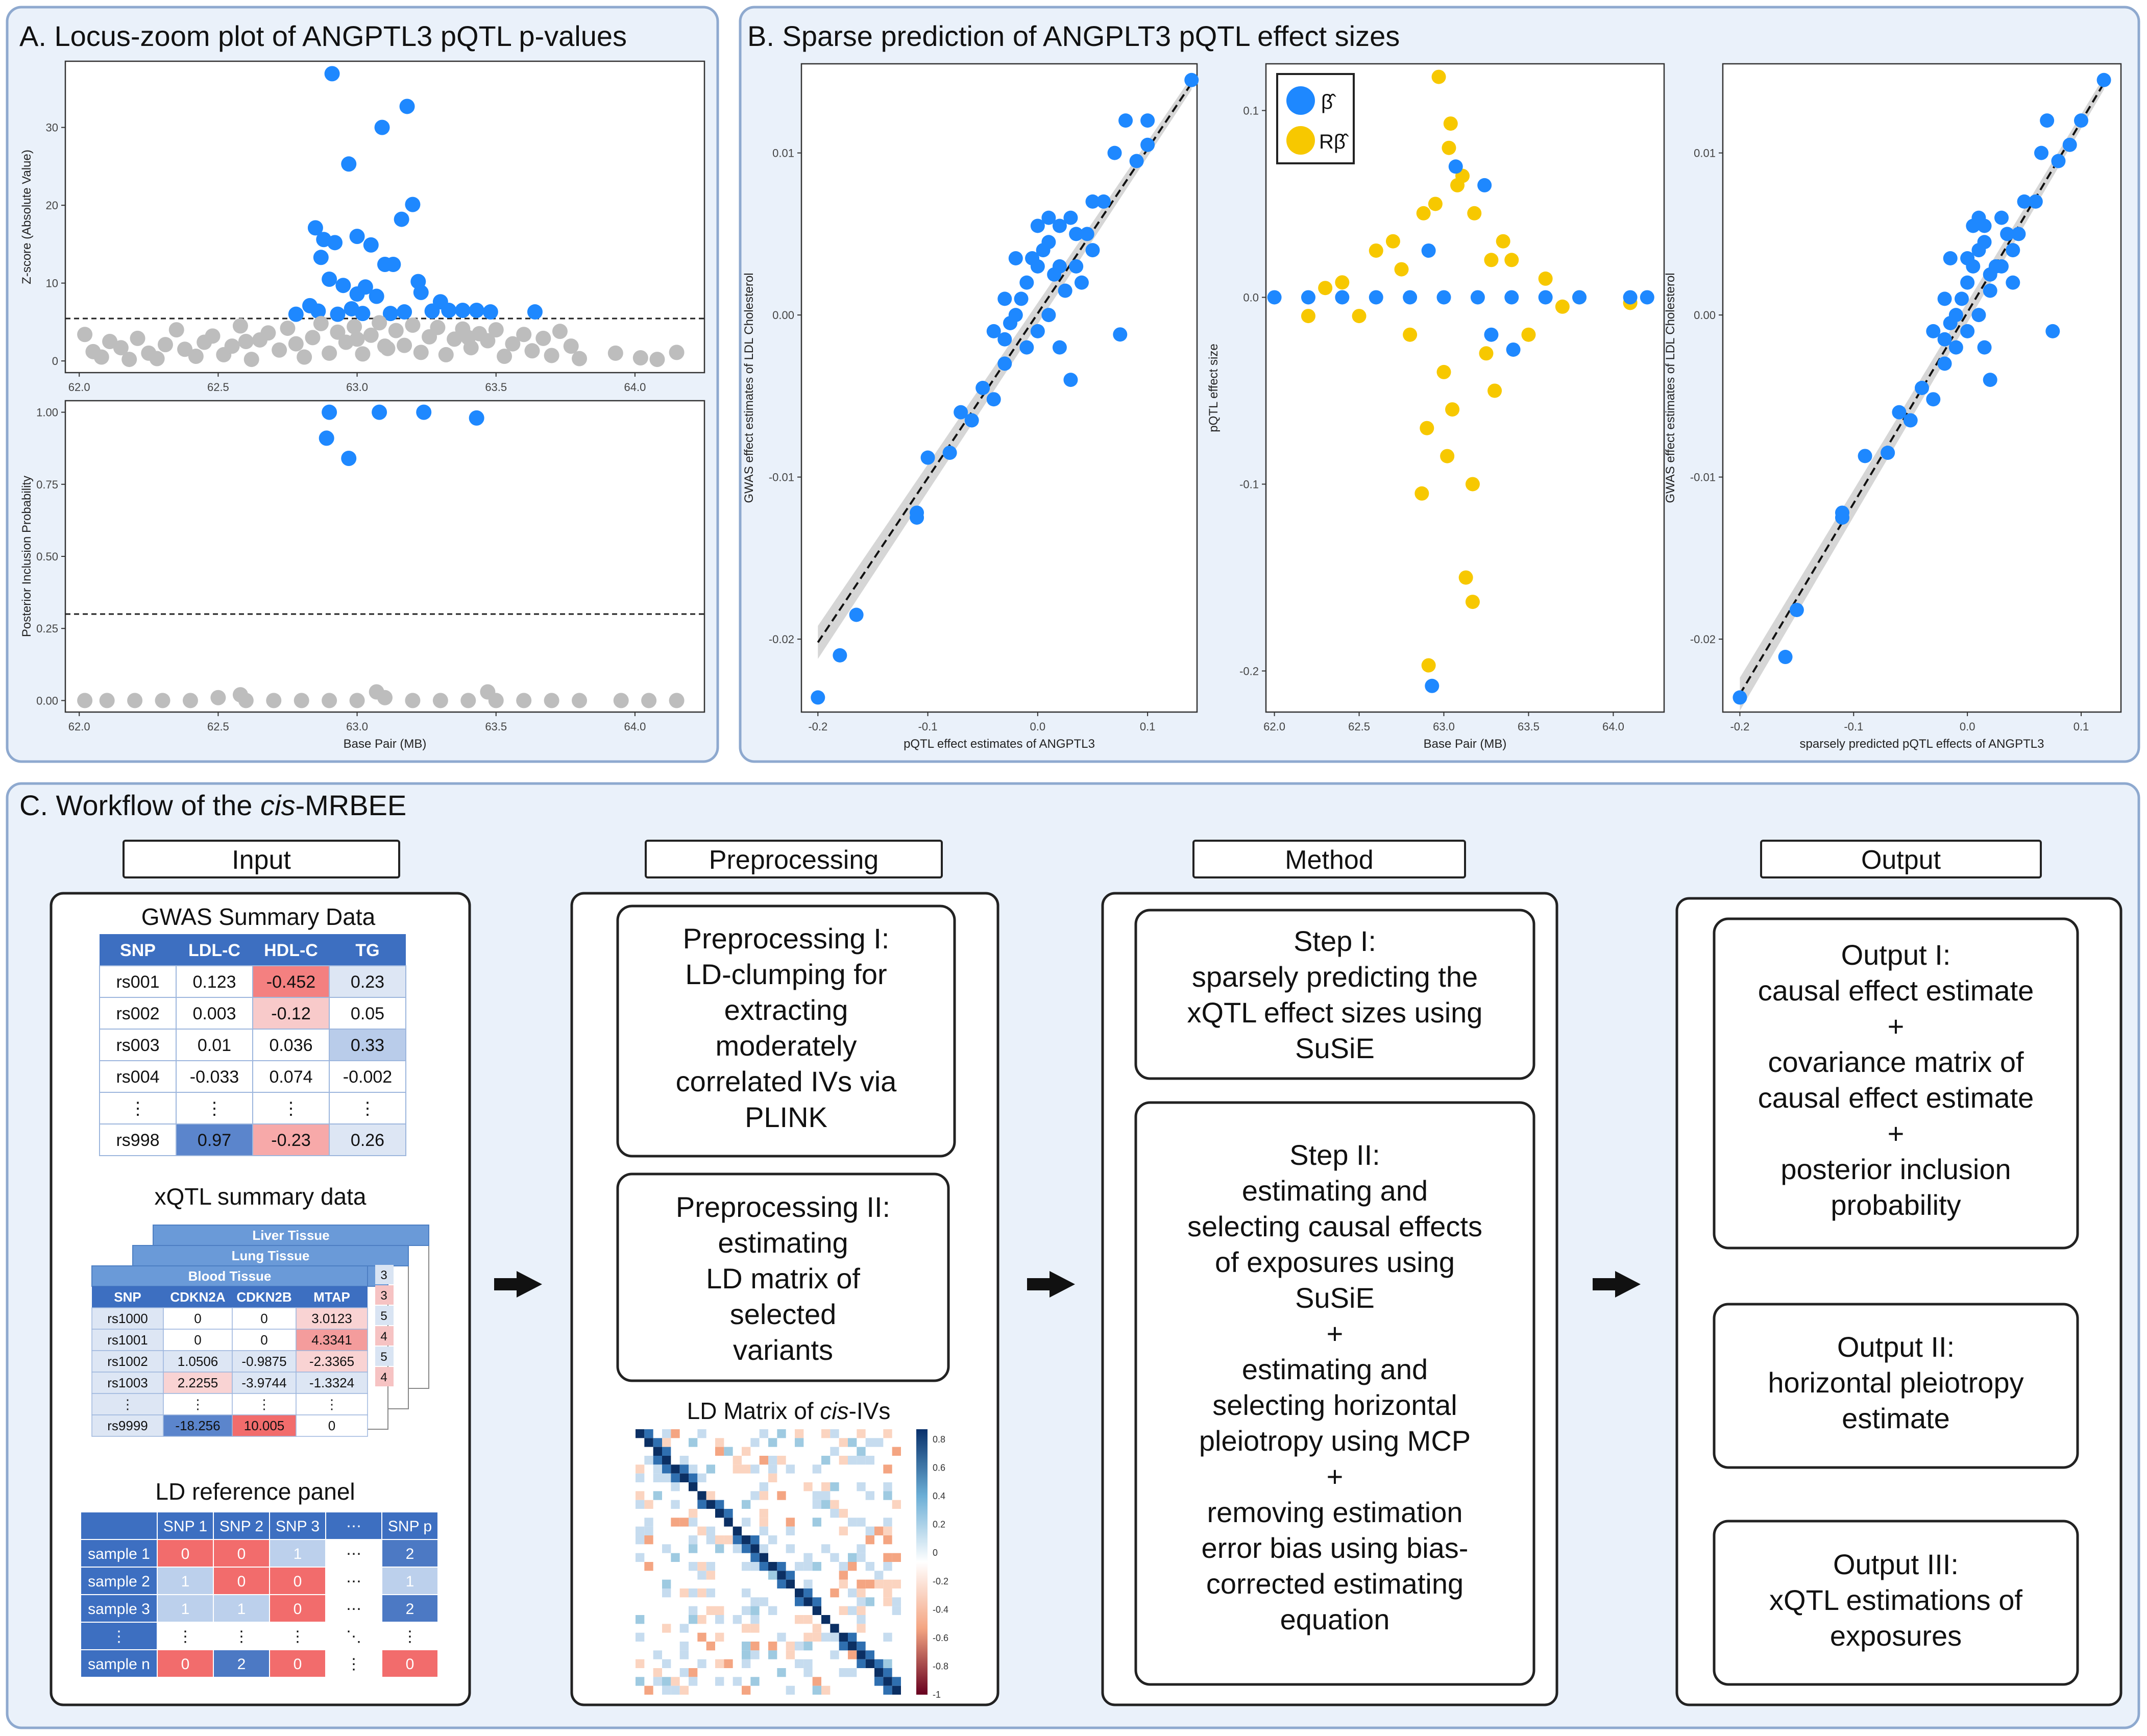 The width and height of the screenshot is (2147, 1736). Describe the element at coordinates (1214, 388) in the screenshot. I see `y-axis-label: pQTL effect size` at that location.